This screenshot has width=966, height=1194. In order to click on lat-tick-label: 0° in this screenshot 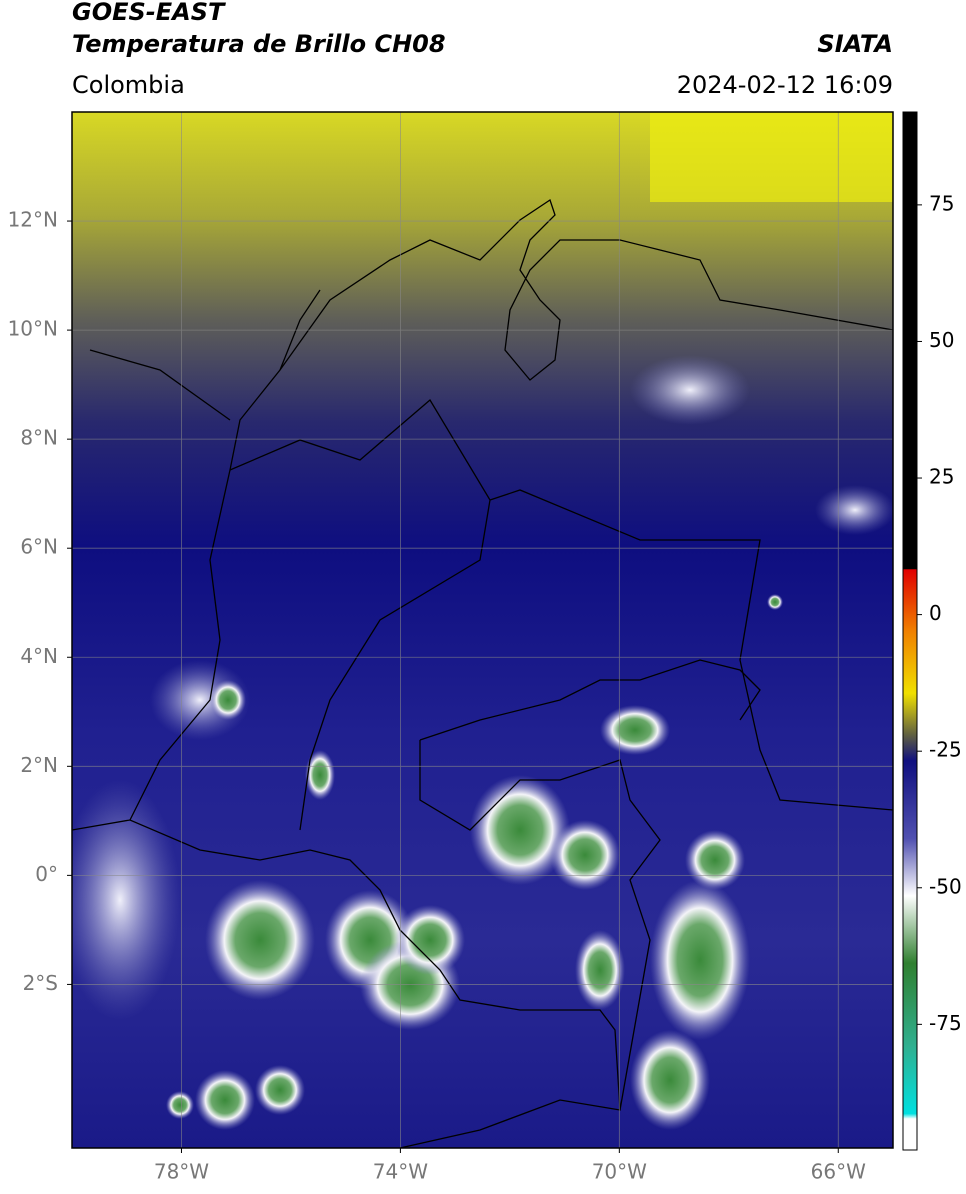, I will do `click(46, 874)`.